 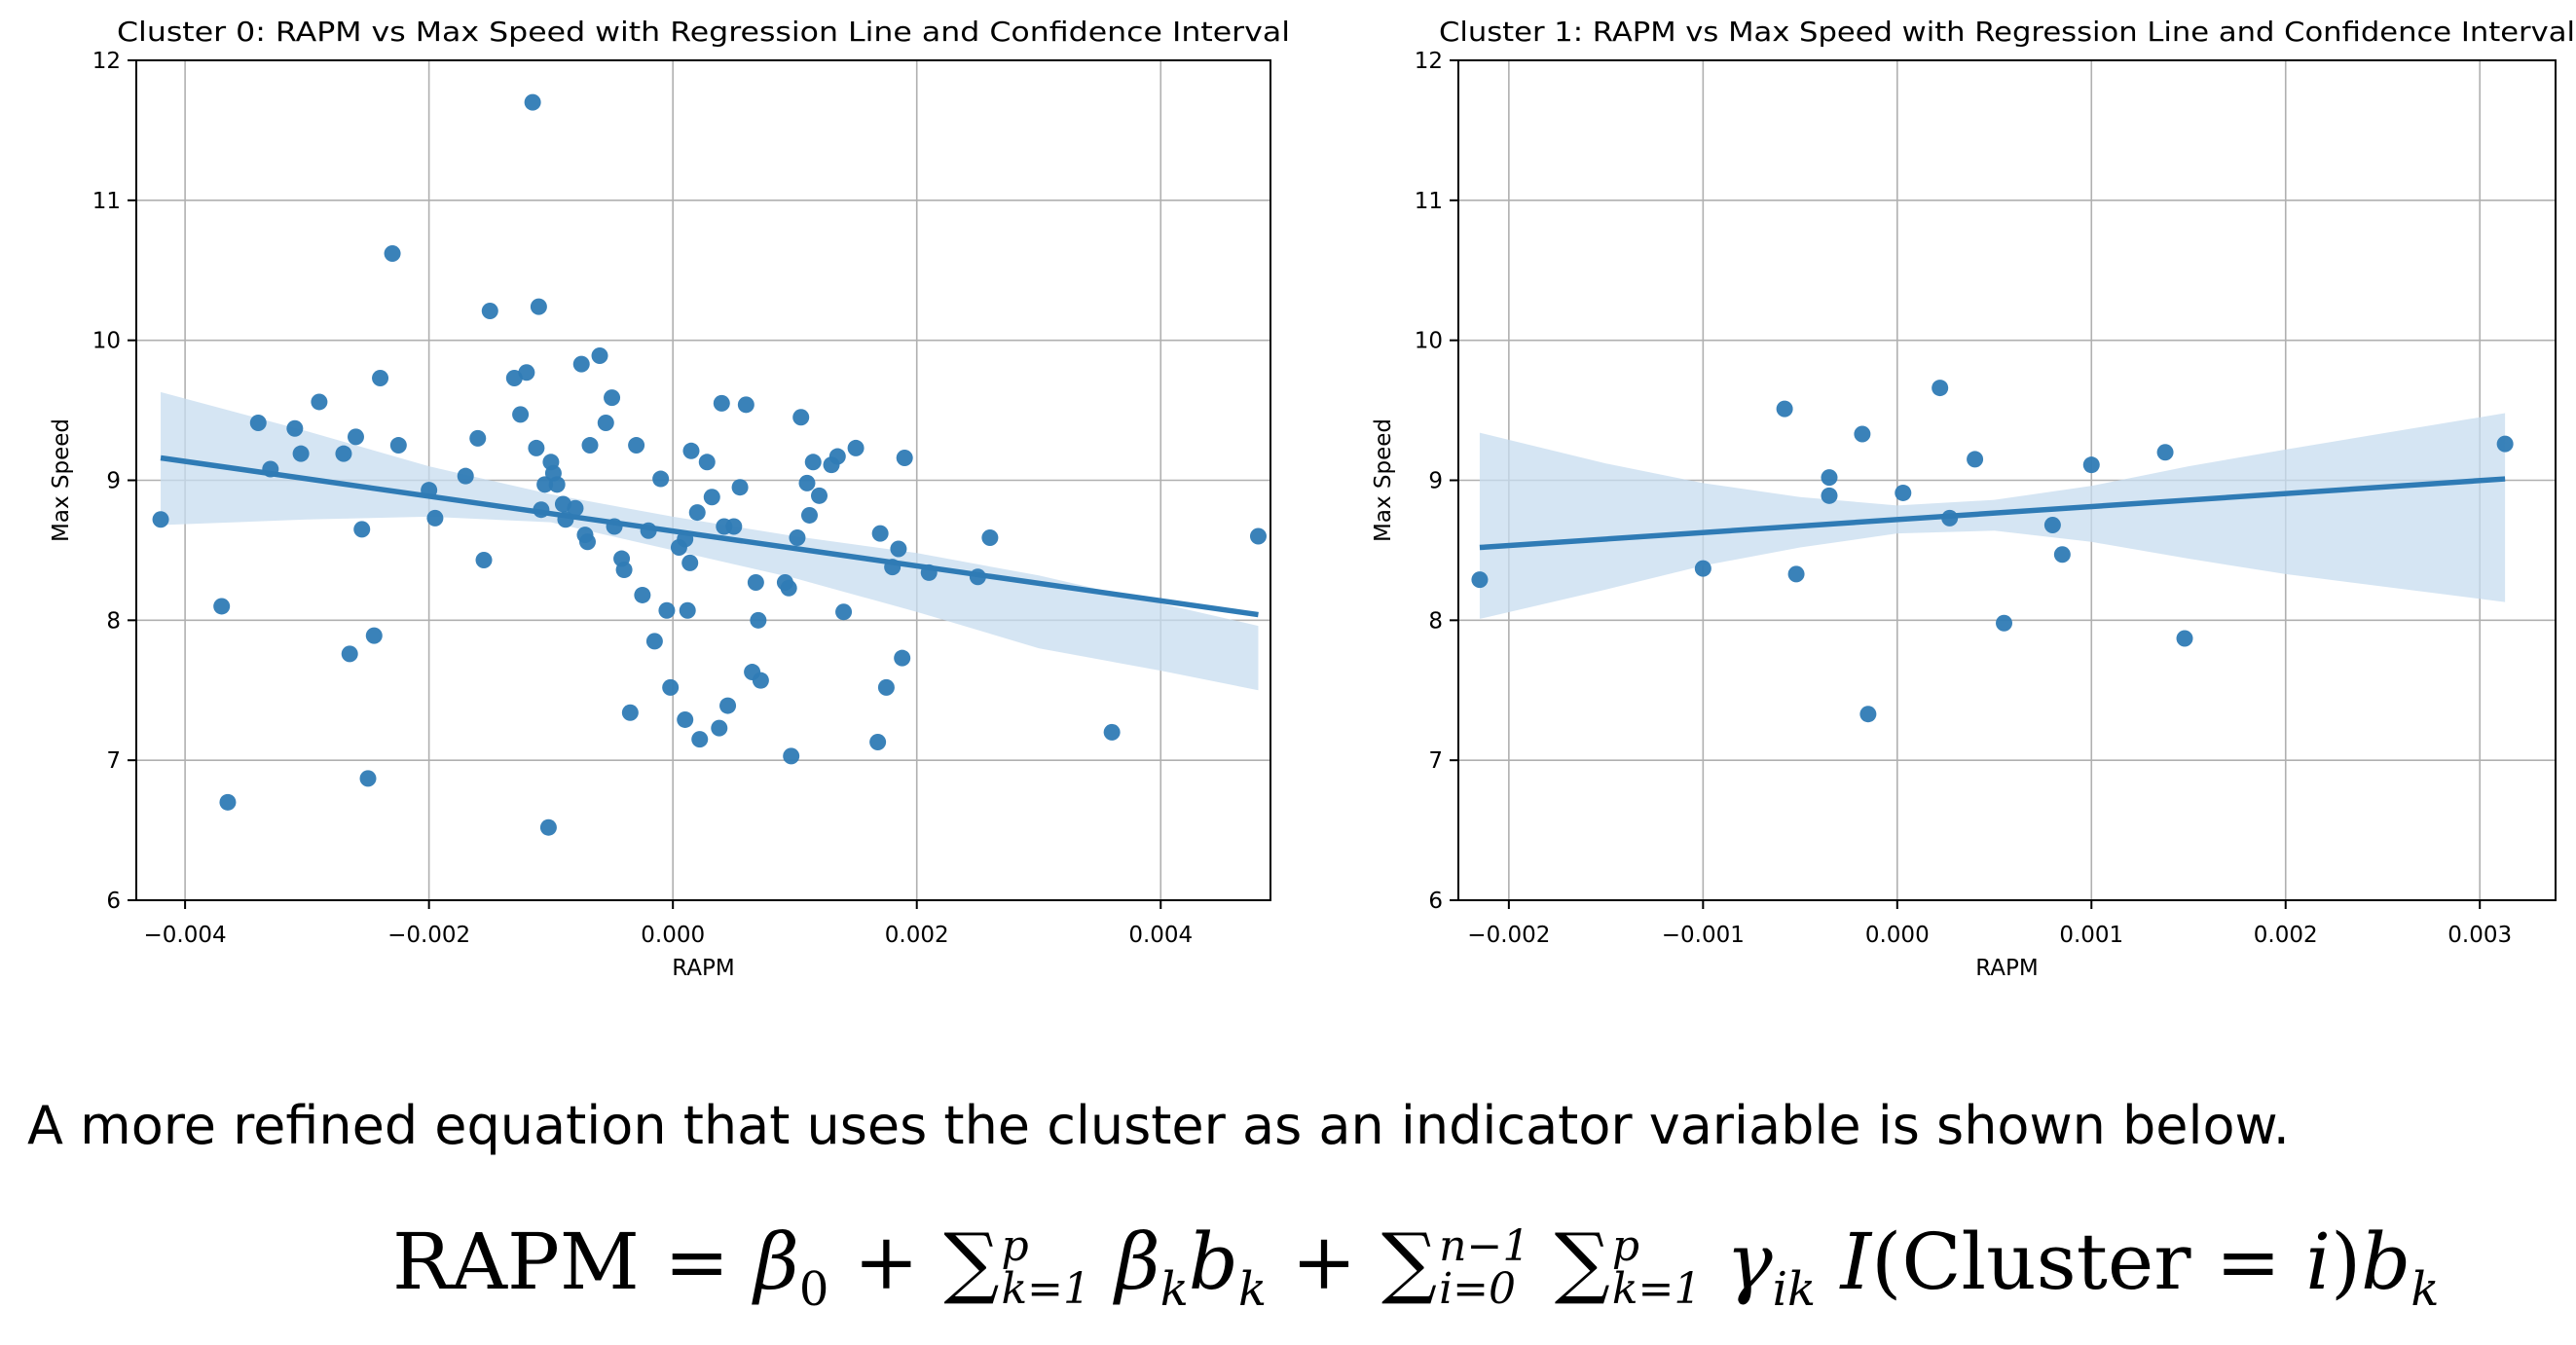 I want to click on eq-plus-1: +, so click(x=886, y=1262).